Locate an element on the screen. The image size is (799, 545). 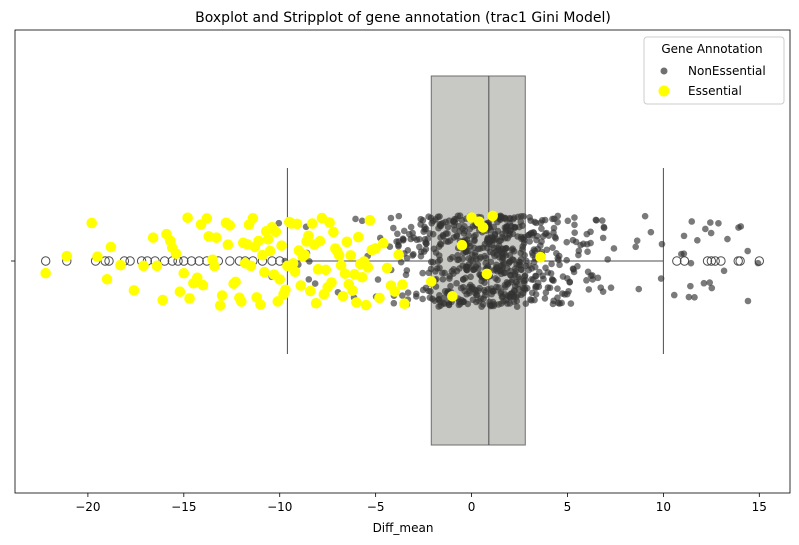
x-tick-label: 10 is located at coordinates (663, 507).